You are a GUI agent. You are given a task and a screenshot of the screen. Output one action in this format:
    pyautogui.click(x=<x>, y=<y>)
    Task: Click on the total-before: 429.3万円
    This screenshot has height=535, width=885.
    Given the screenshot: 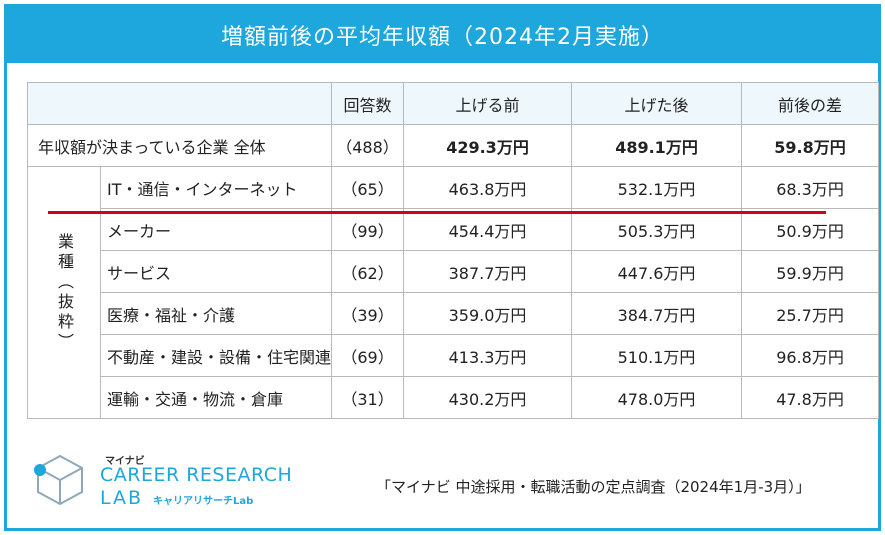 What is the action you would take?
    pyautogui.click(x=488, y=145)
    